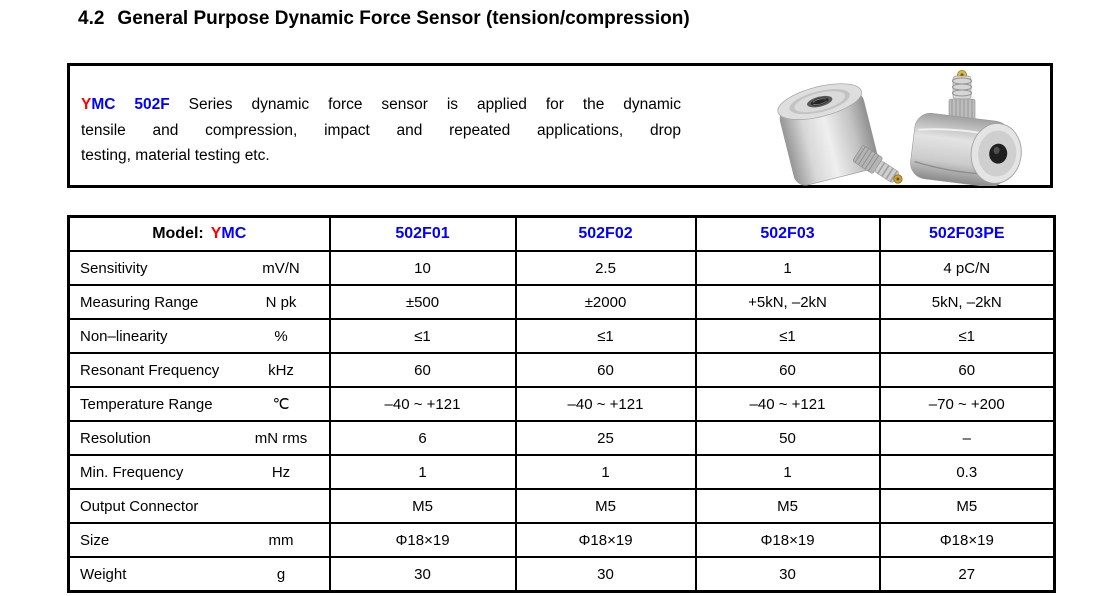 The height and width of the screenshot is (596, 1102). Describe the element at coordinates (281, 574) in the screenshot. I see `spec-unit: g` at that location.